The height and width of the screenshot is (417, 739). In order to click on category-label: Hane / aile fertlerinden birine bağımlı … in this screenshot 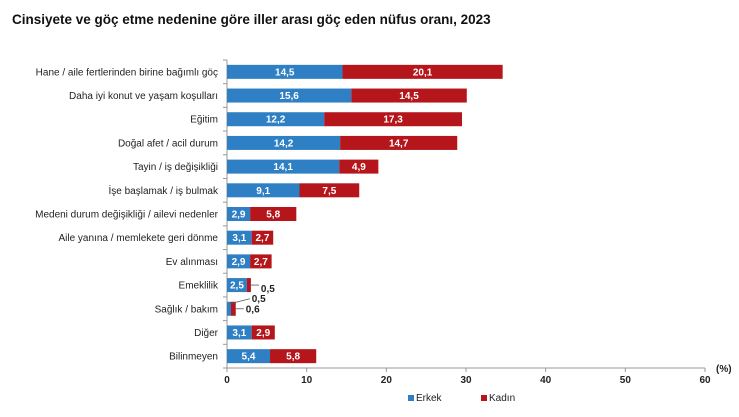, I will do `click(127, 72)`.